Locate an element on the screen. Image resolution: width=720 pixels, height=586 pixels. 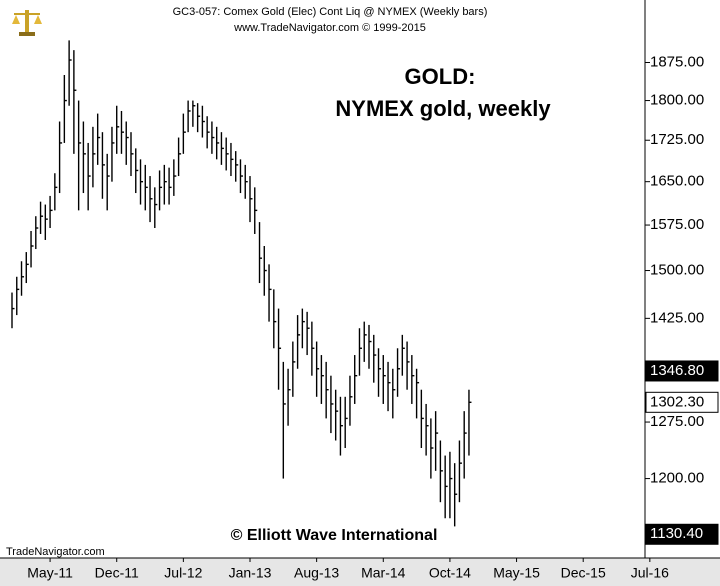
y-tick-label: 1875.00 is located at coordinates (677, 61).